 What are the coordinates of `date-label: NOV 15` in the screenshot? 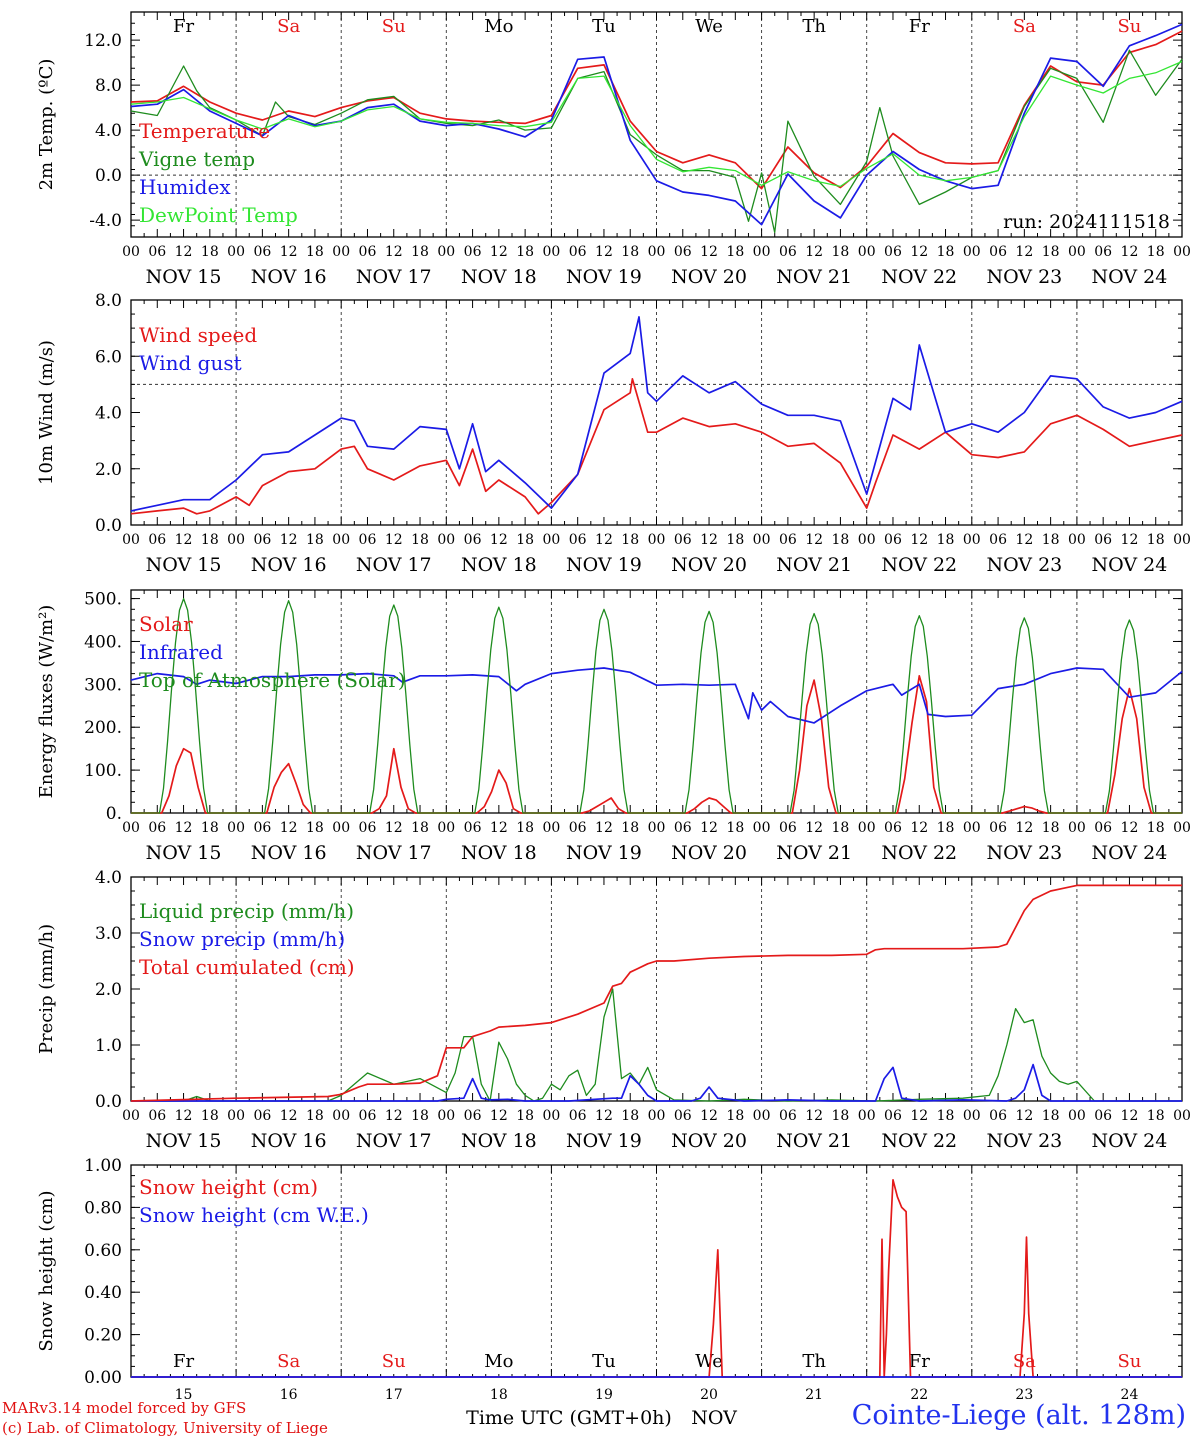 It's located at (184, 853).